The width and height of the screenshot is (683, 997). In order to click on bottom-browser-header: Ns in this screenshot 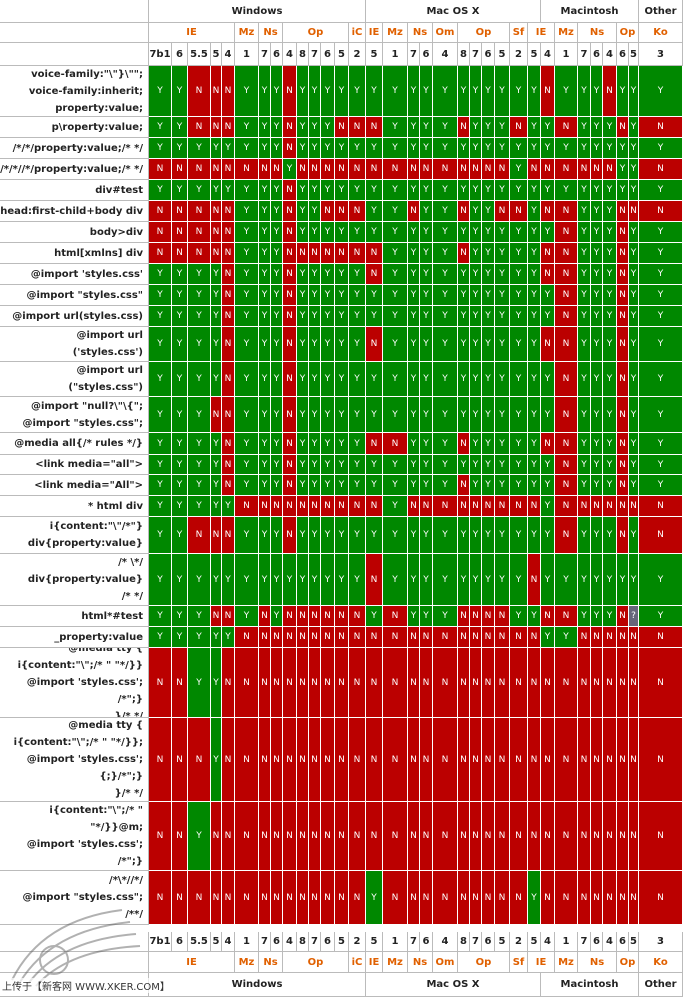, I will do `click(271, 962)`.